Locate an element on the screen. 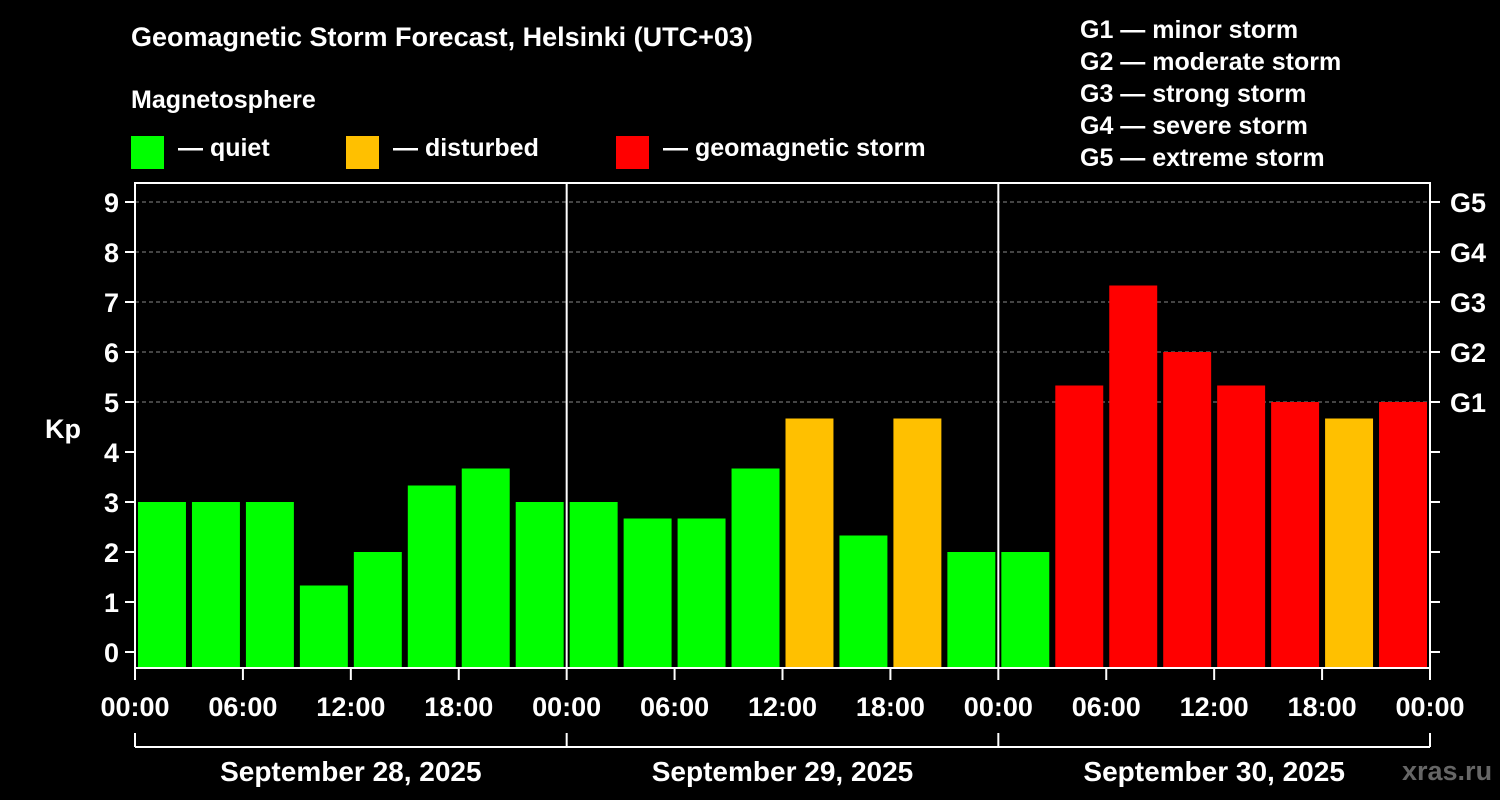 The height and width of the screenshot is (800, 1500). day-label: September 30, 2025 is located at coordinates (1214, 771).